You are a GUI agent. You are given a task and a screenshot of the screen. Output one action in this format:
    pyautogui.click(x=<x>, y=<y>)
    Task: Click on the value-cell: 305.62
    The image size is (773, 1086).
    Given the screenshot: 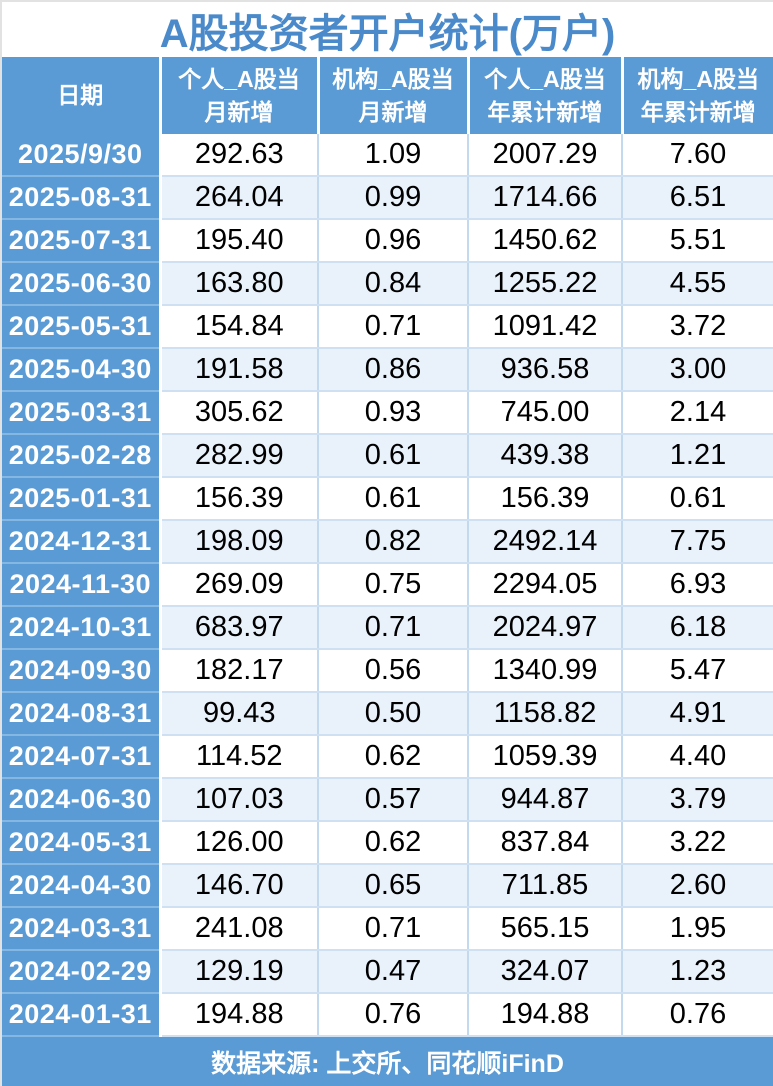 What is the action you would take?
    pyautogui.click(x=239, y=413)
    